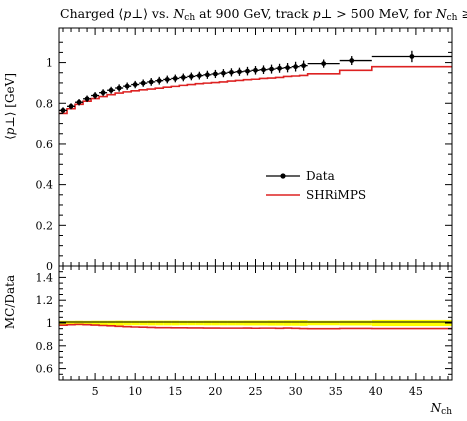 This screenshot has height=421, width=467. What do you see at coordinates (320, 176) in the screenshot?
I see `legend-data-label: Data` at bounding box center [320, 176].